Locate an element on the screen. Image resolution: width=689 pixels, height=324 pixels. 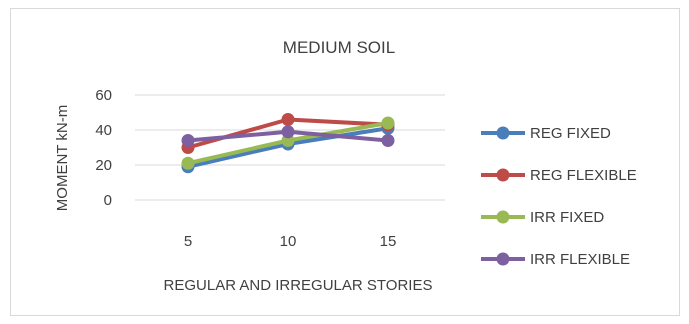
series-irr-flexible is located at coordinates (288, 136).